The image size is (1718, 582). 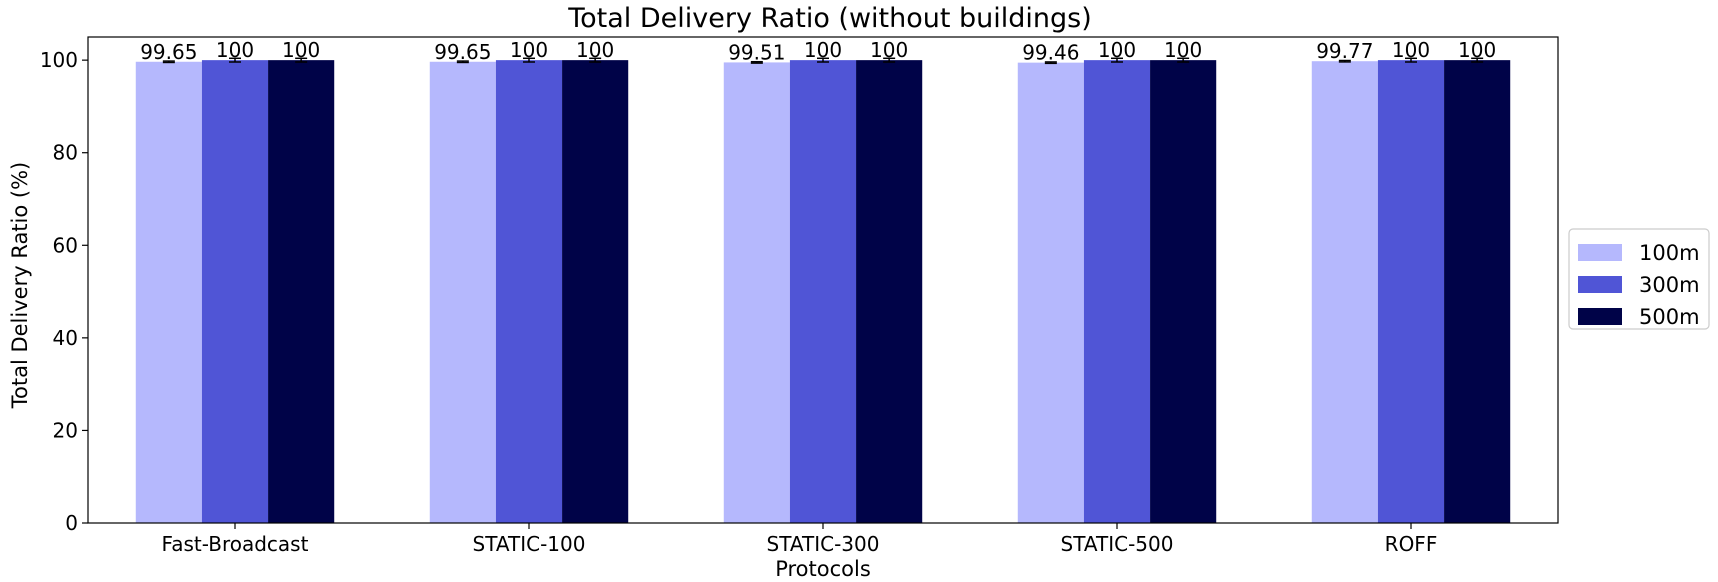 I want to click on x-tick-label: STATIC-100, so click(x=529, y=544).